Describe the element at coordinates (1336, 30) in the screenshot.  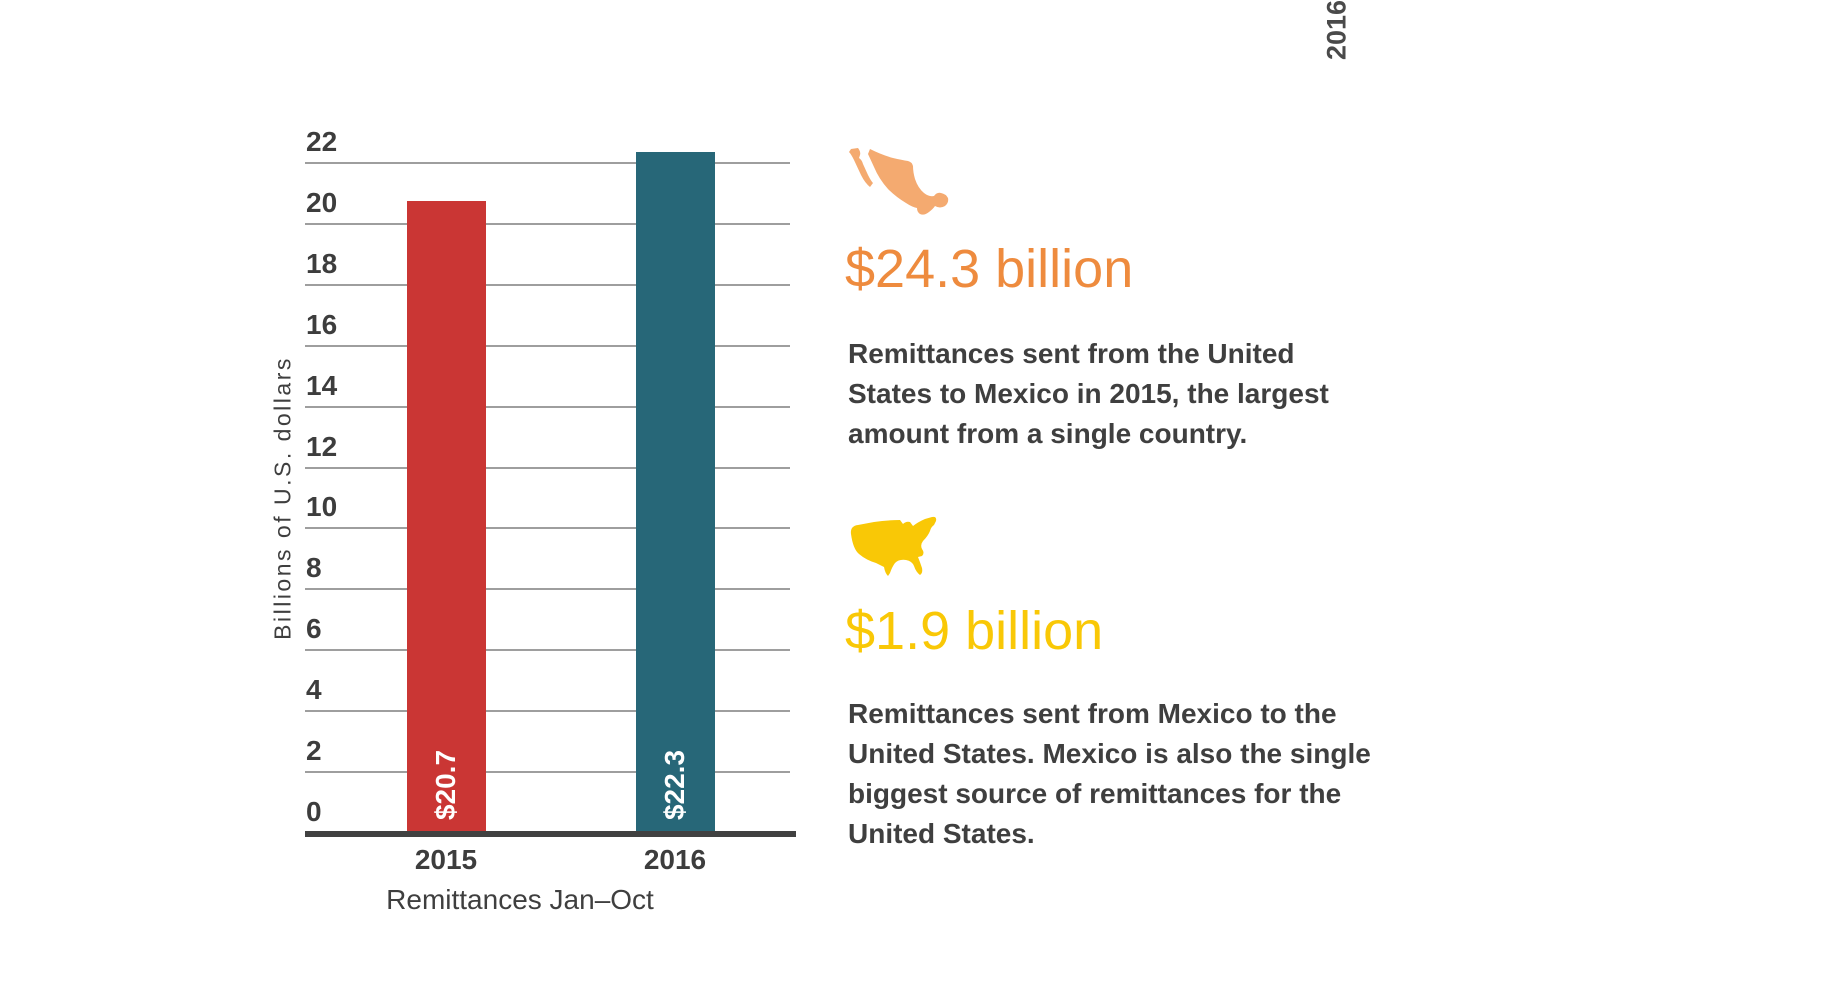
I see `corner-year-label: 2016` at that location.